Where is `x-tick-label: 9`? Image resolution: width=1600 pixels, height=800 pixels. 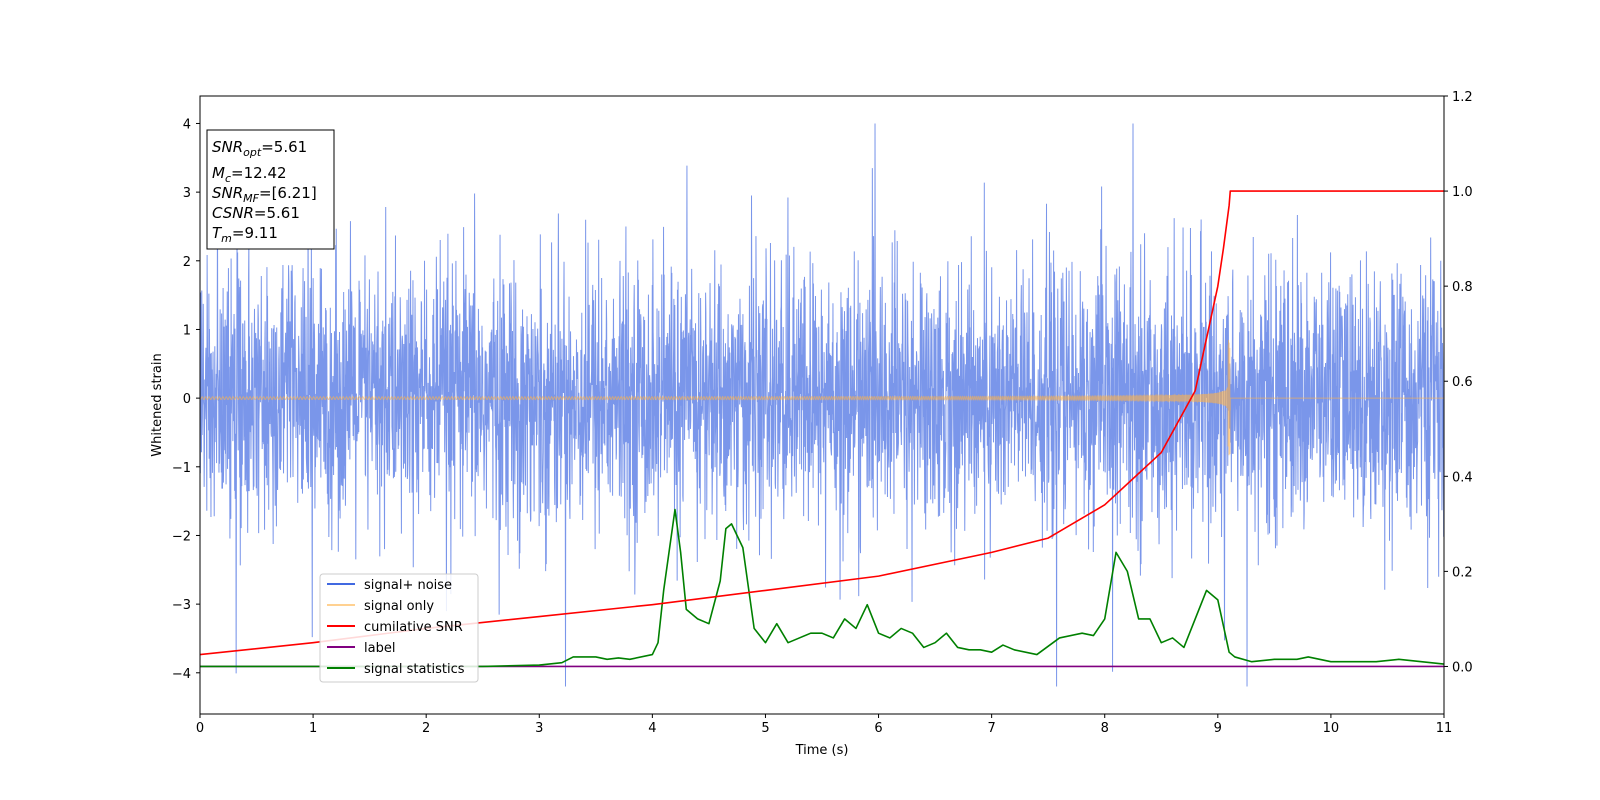 x-tick-label: 9 is located at coordinates (1218, 728).